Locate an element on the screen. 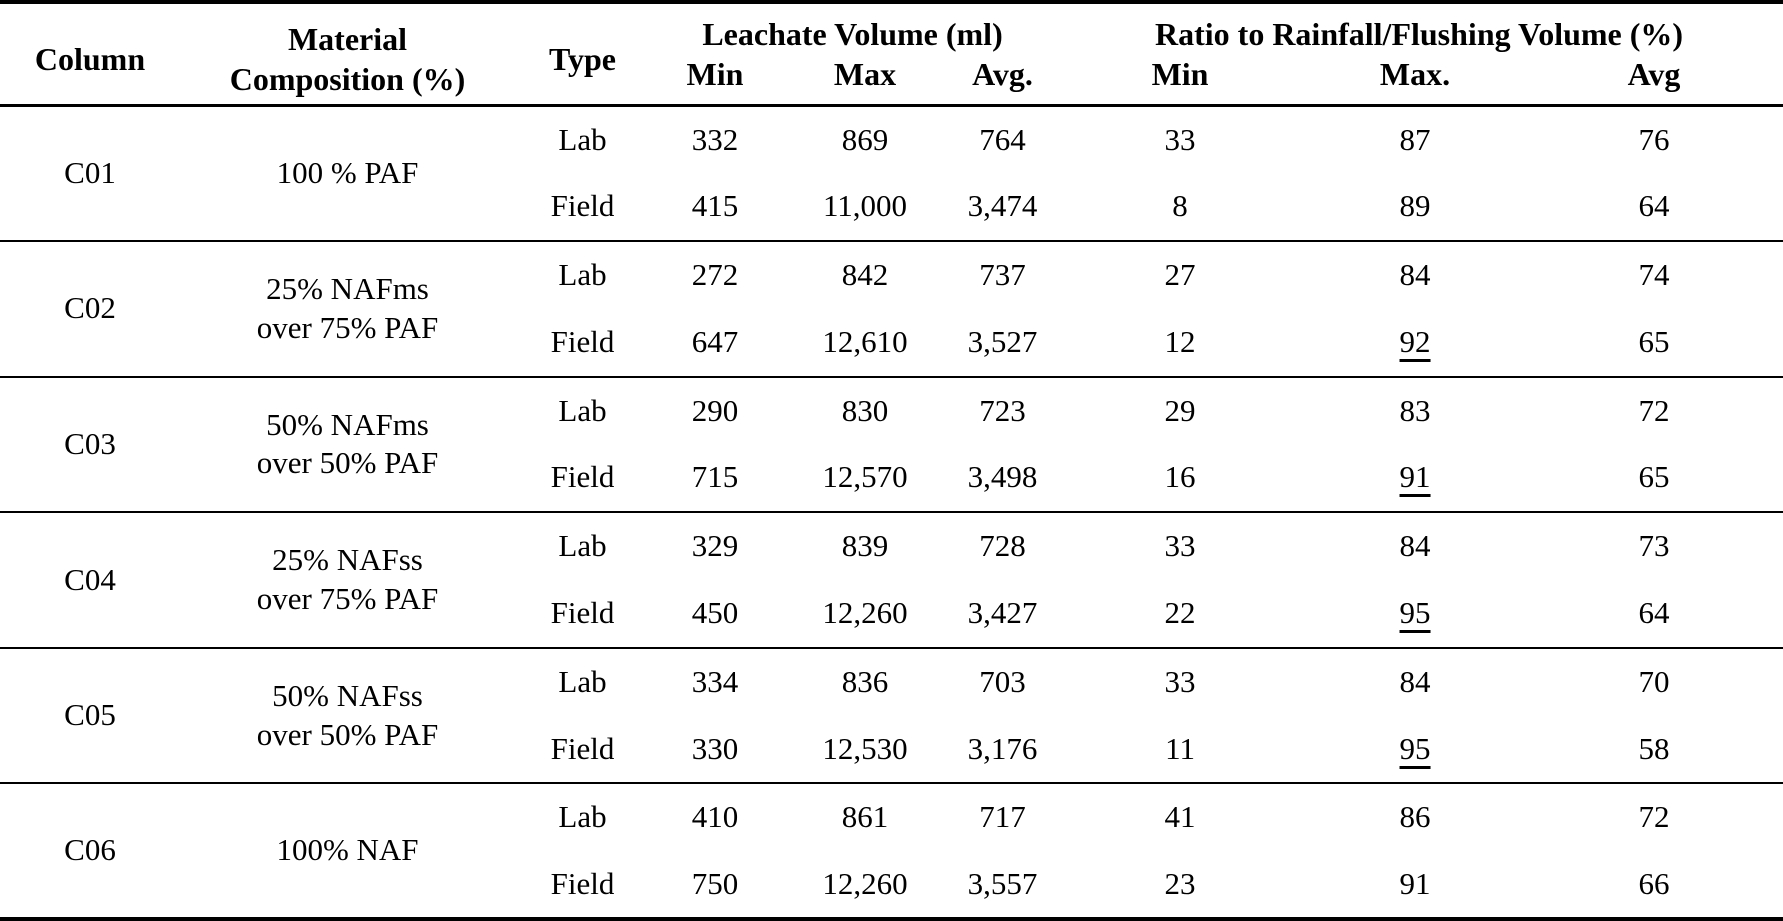 This screenshot has width=1783, height=921. cell-ratio-avg: 58 is located at coordinates (1654, 748).